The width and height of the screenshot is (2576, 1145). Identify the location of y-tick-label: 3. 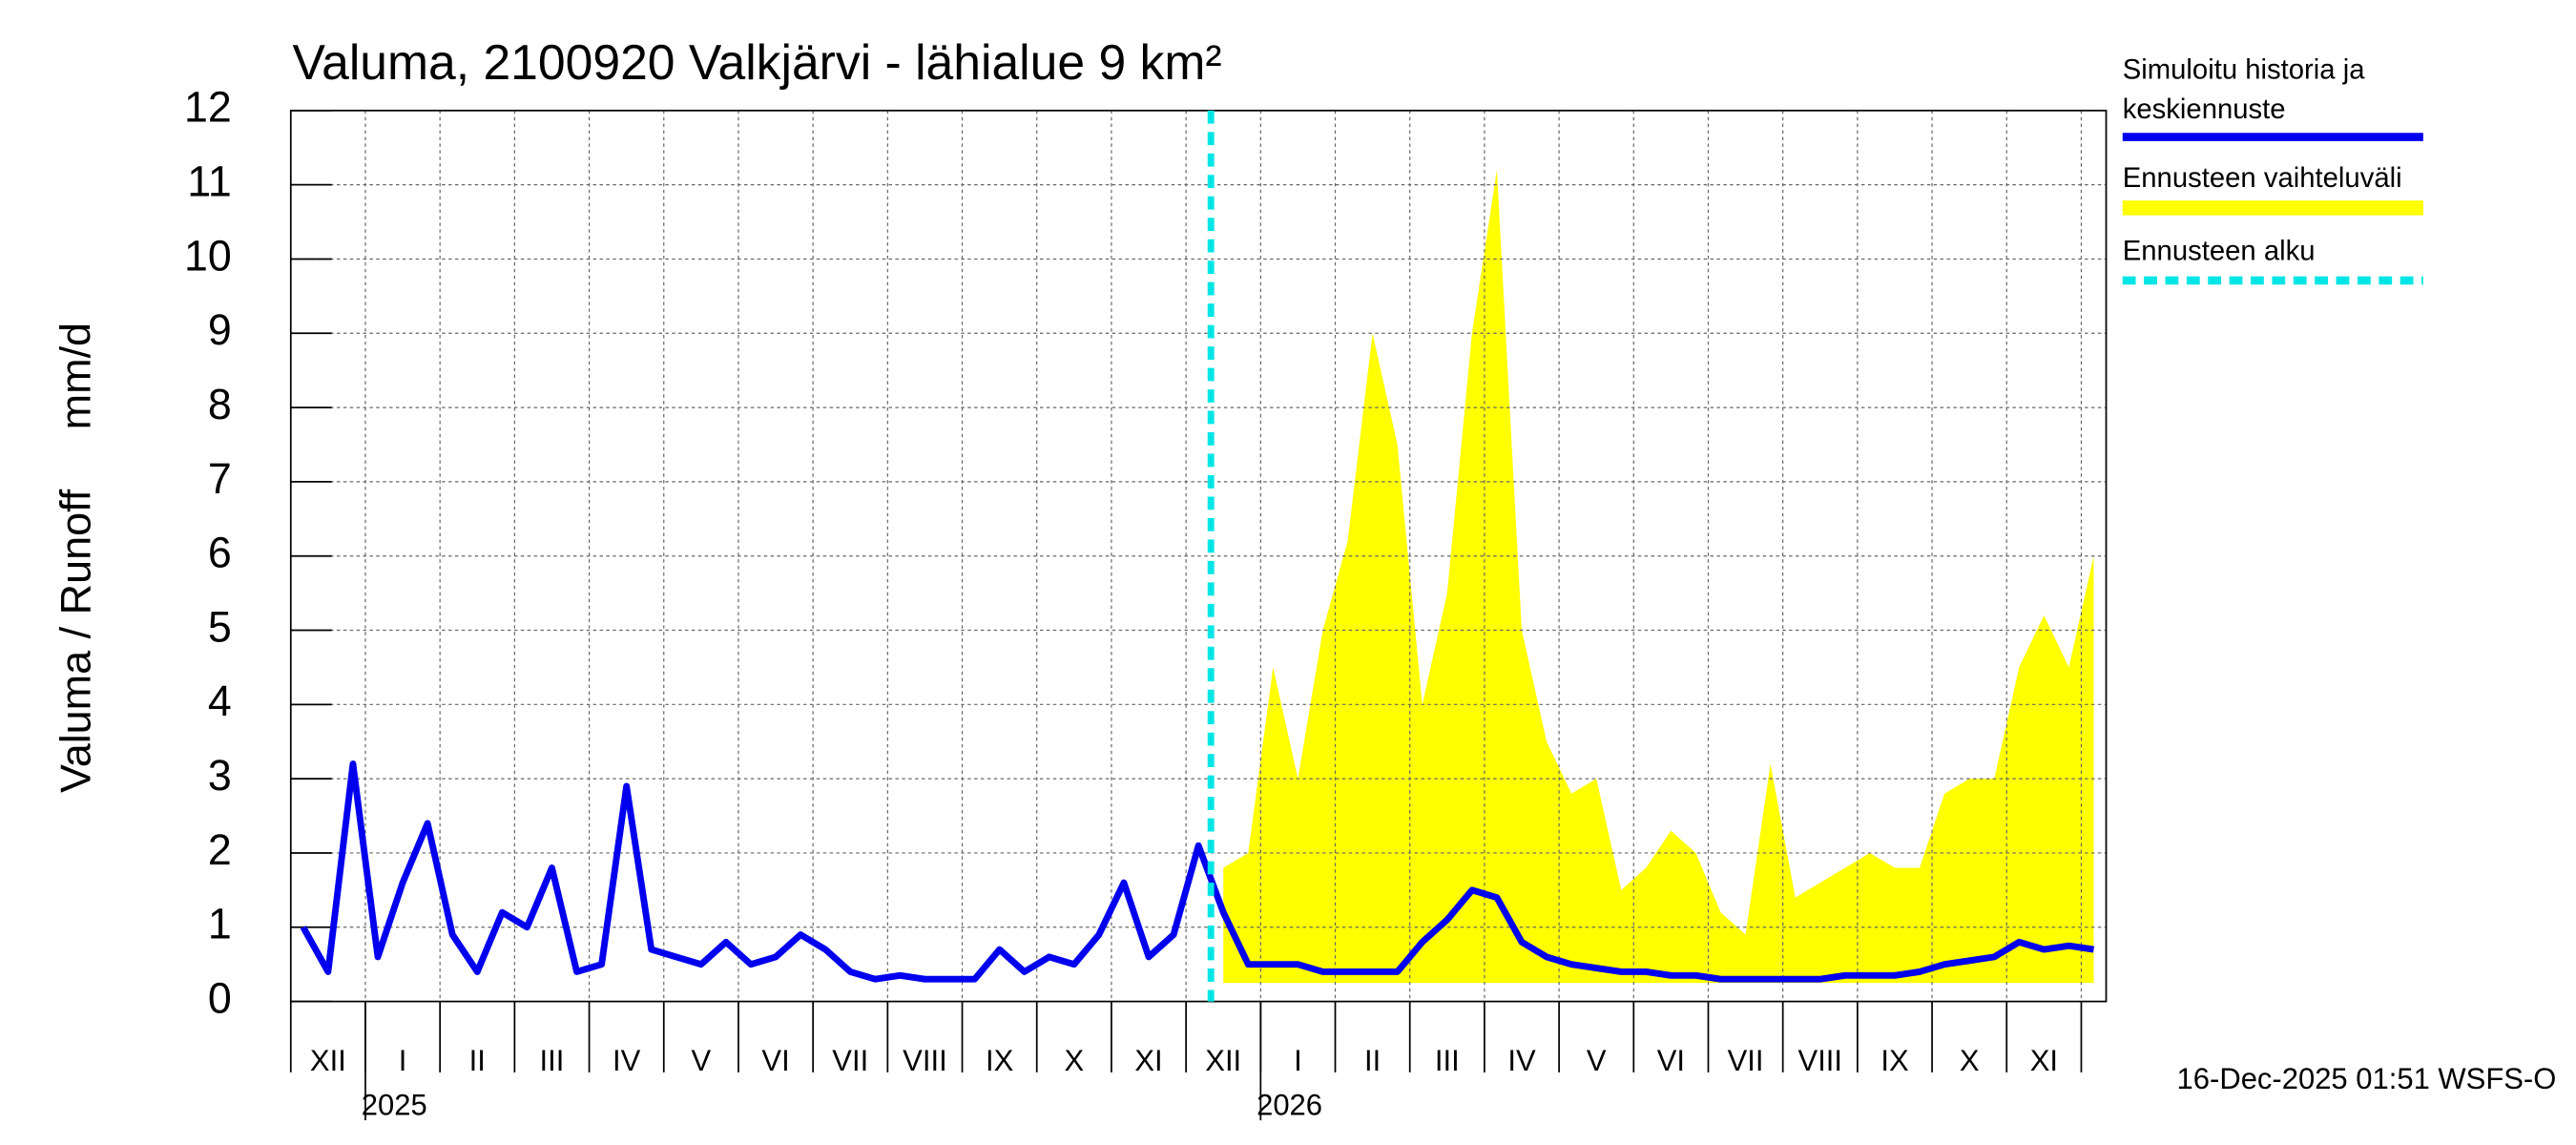
(220, 775).